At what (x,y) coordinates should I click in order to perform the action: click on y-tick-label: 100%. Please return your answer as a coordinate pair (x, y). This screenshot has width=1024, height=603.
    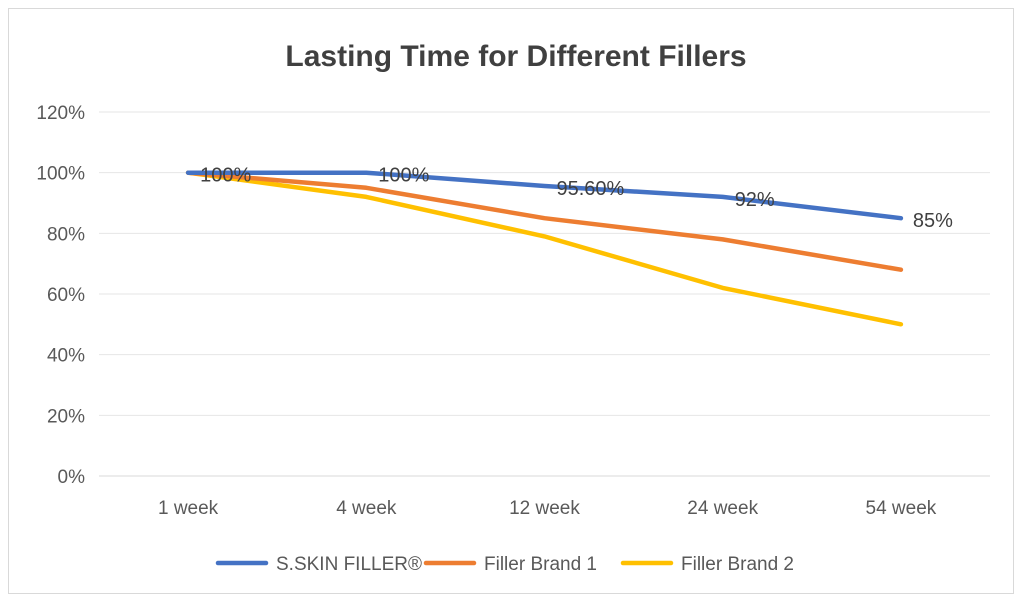
    Looking at the image, I should click on (60, 174).